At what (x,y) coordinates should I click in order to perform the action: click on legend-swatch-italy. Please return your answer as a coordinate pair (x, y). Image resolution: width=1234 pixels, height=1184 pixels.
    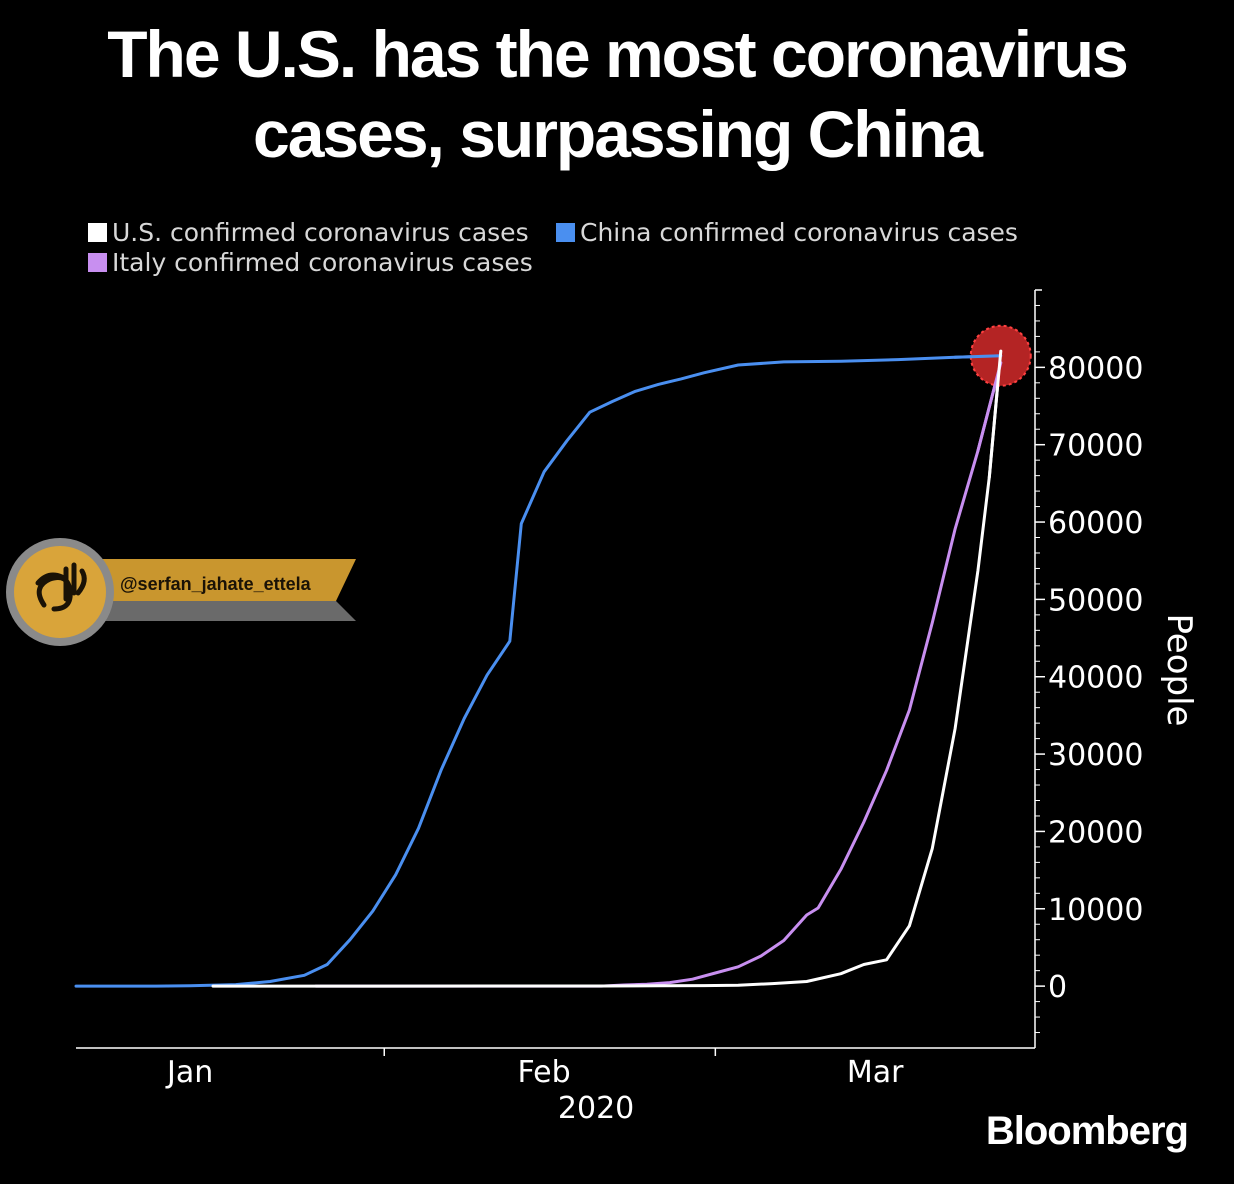
    Looking at the image, I should click on (97, 262).